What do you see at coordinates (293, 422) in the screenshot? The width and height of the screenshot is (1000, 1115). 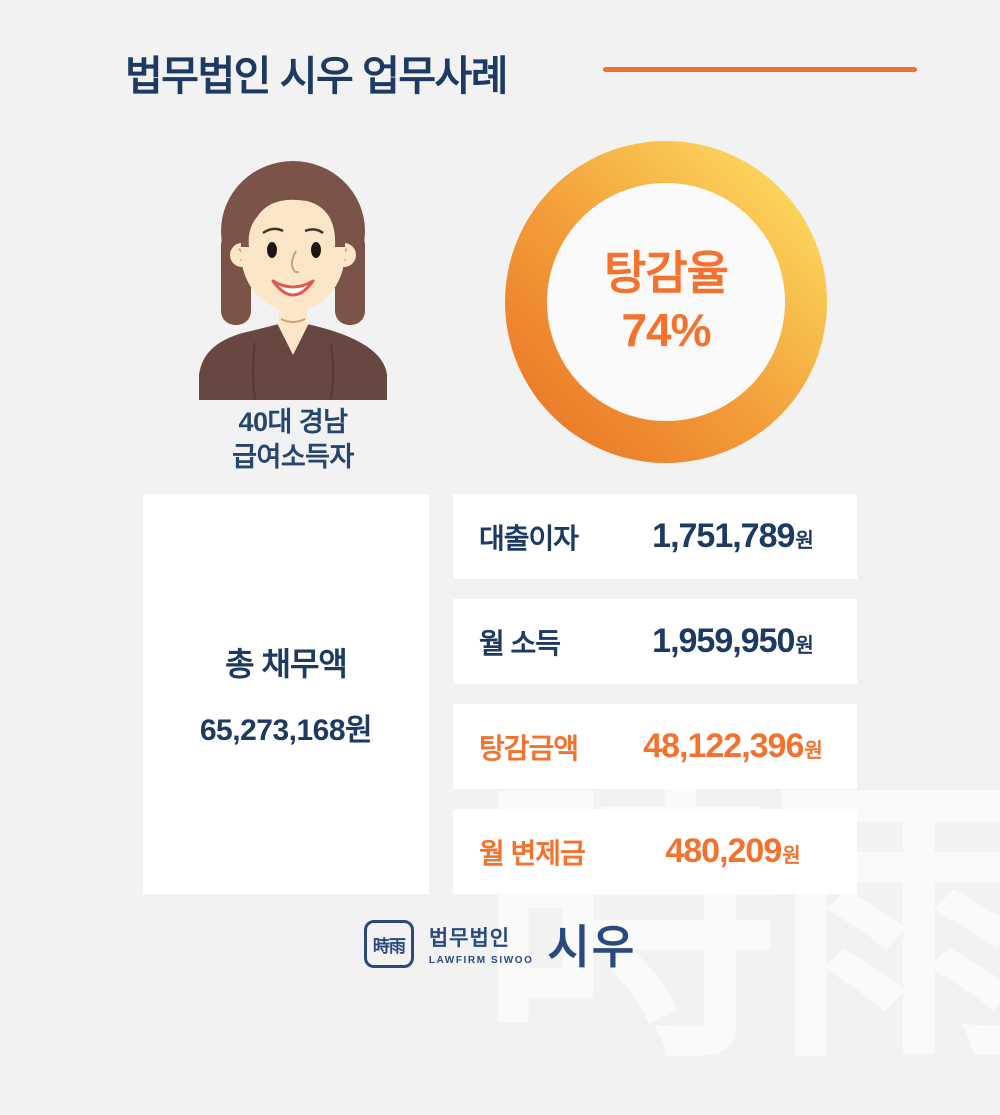 I see `client-description-line1: 40대 경남` at bounding box center [293, 422].